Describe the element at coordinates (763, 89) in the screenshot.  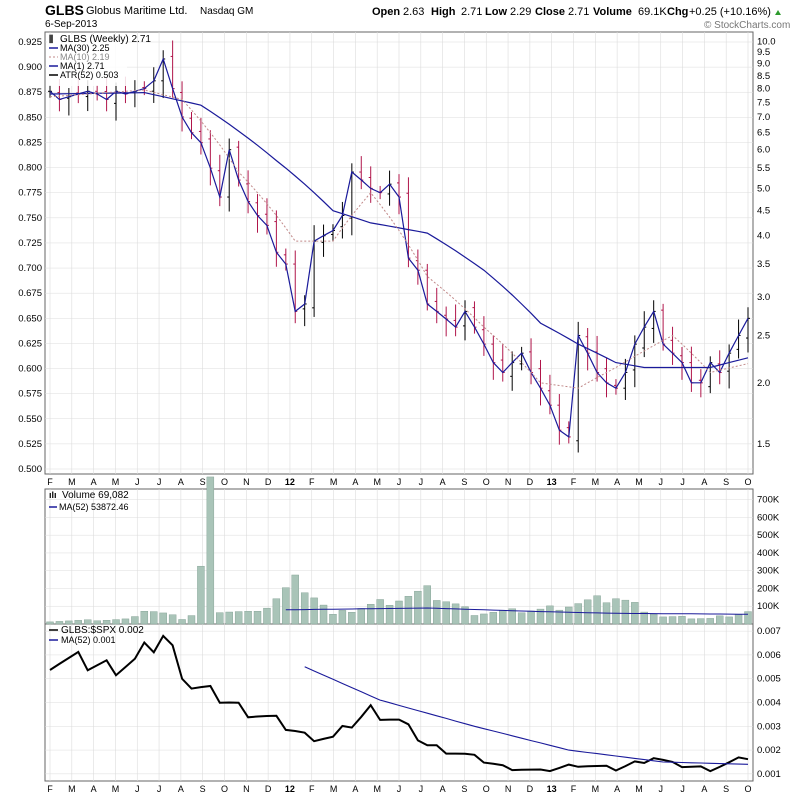
I see `right-tick-label: 8.0` at that location.